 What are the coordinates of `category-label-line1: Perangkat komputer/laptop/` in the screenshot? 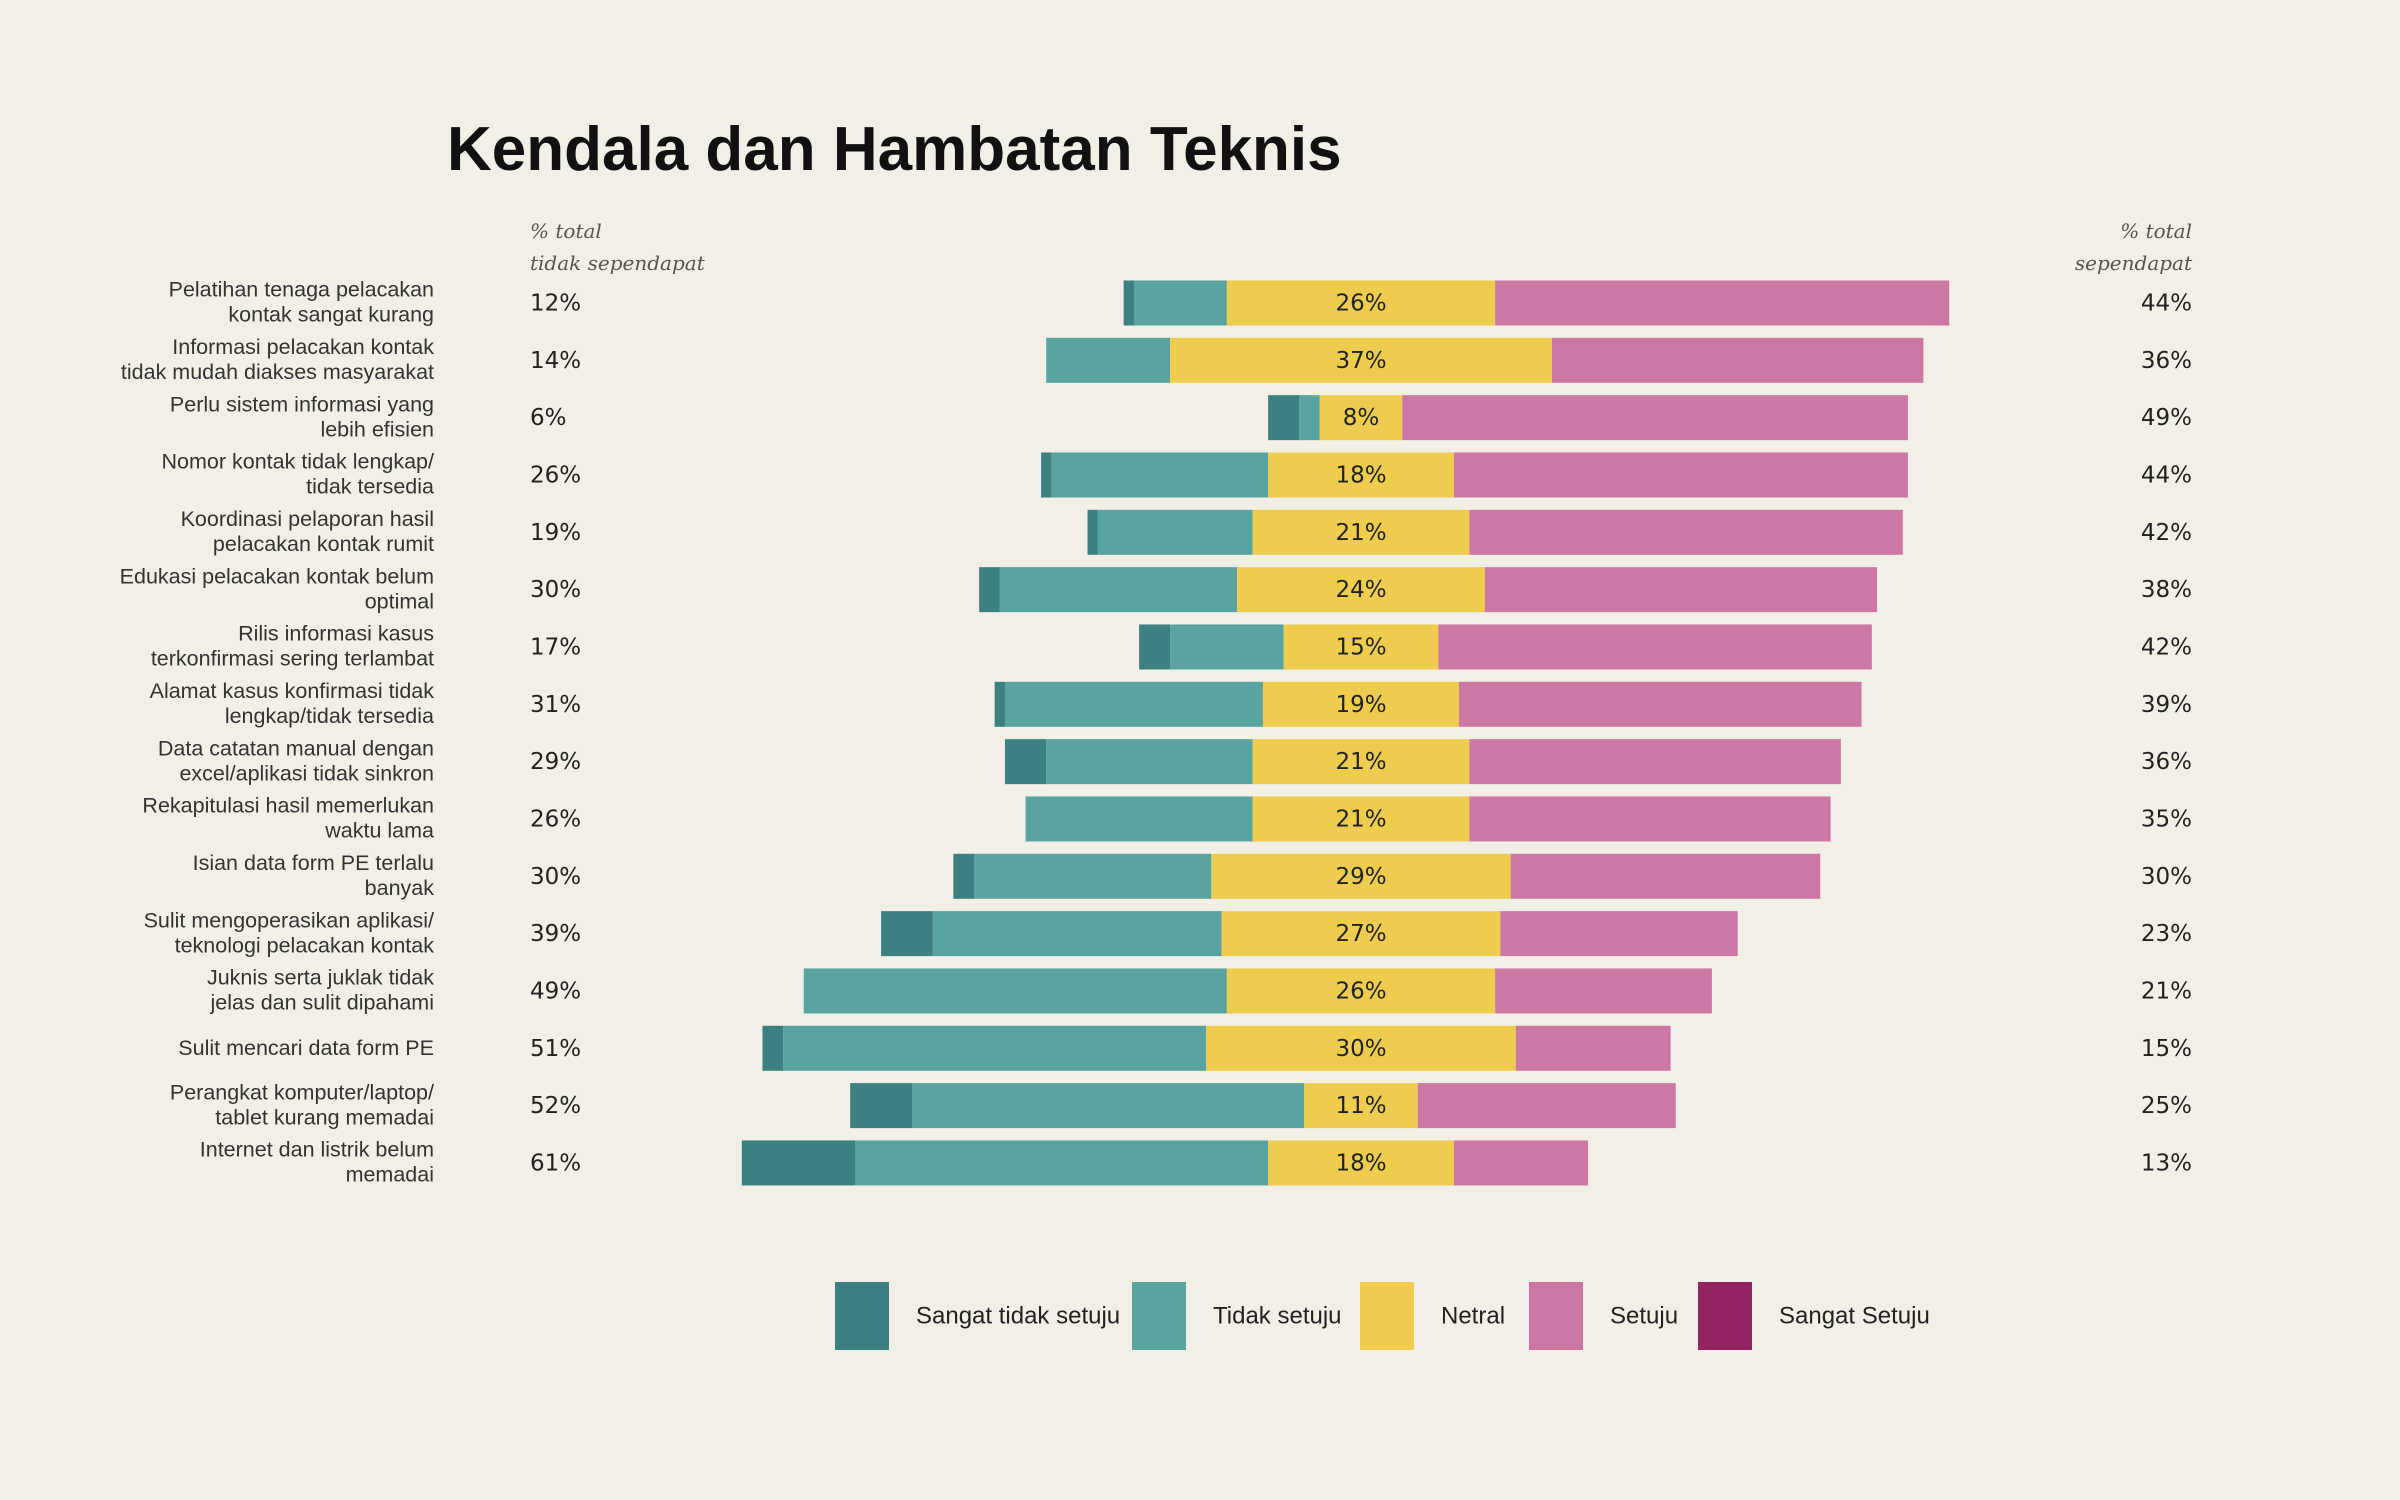 It's located at (302, 1092).